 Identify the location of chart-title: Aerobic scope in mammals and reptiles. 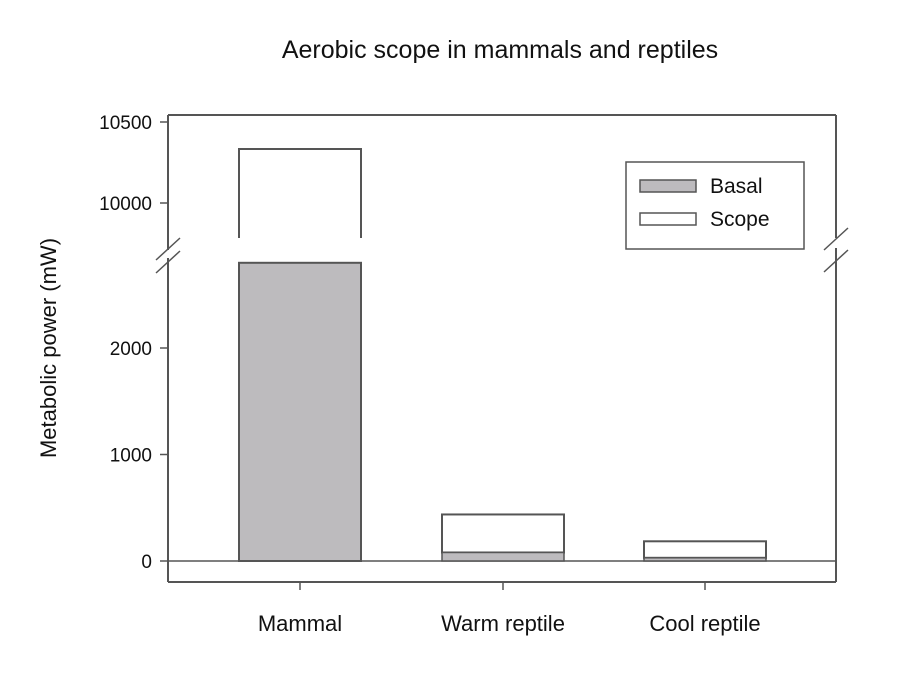
(500, 50).